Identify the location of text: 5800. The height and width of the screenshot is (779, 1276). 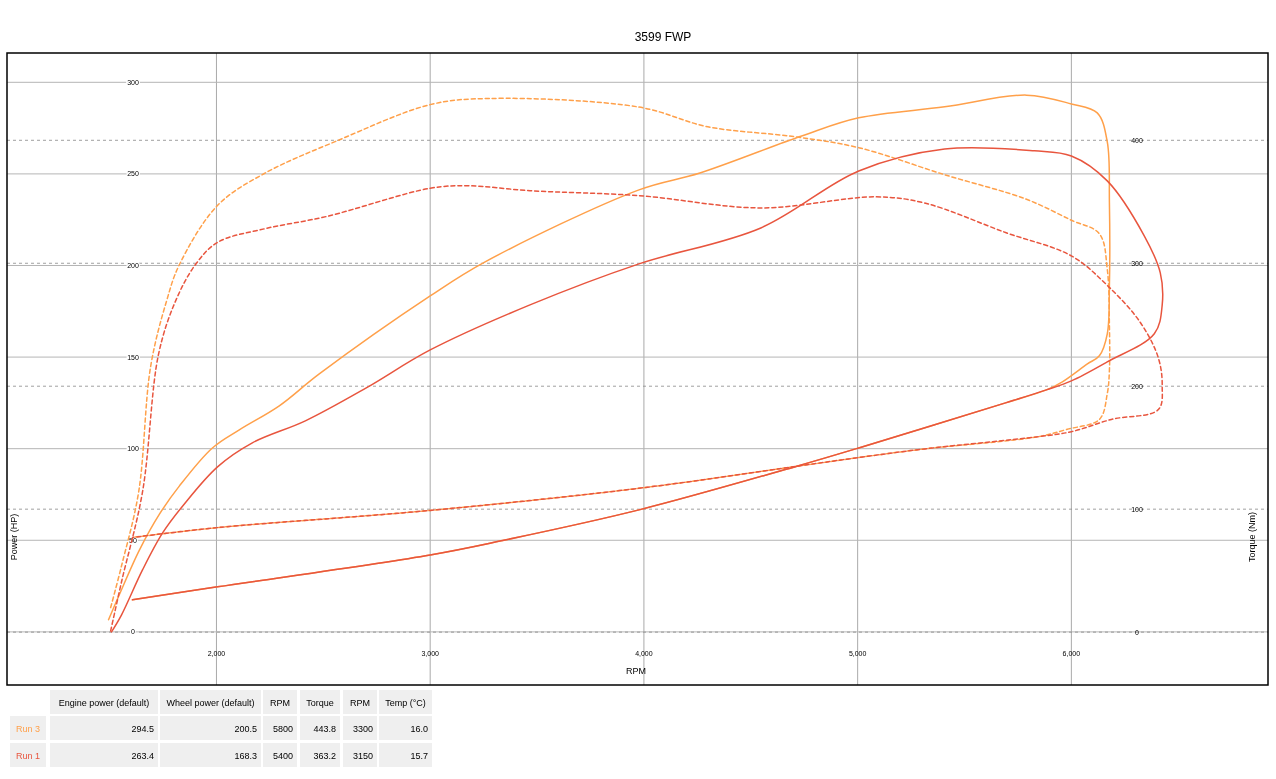
(282, 729).